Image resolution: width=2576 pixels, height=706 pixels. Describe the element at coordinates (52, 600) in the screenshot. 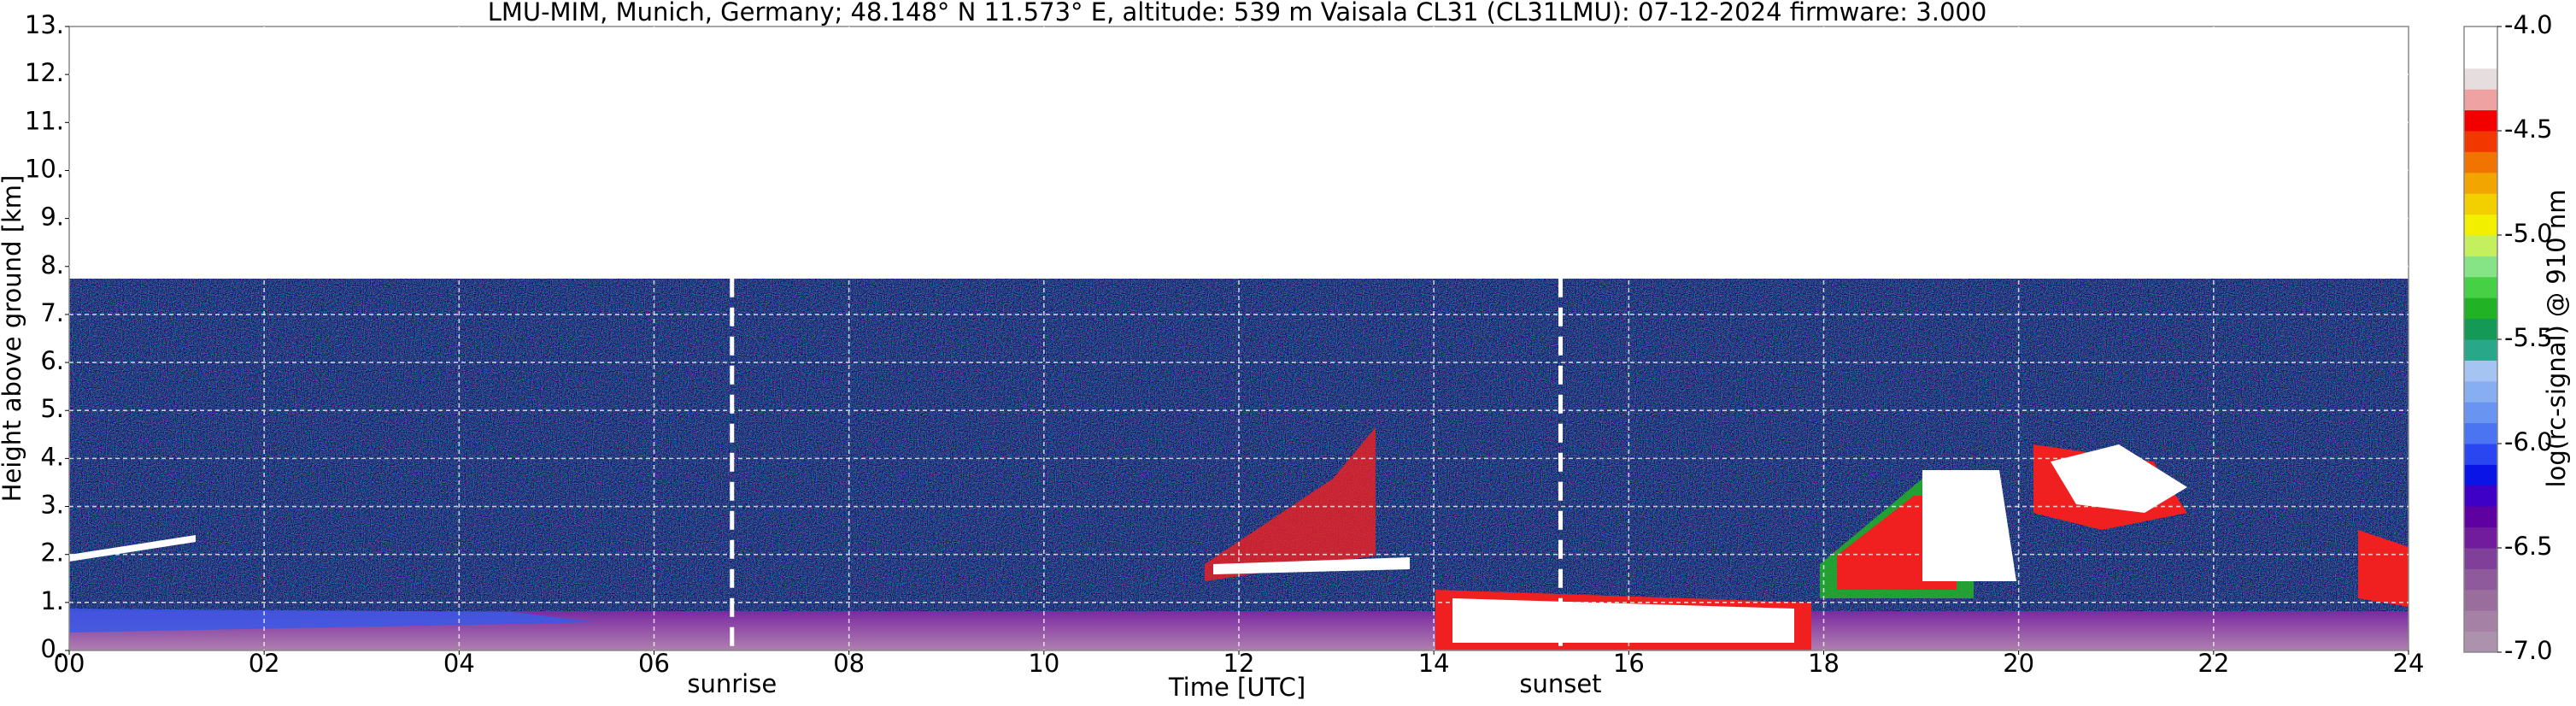

I see `y-tick-label: 1.` at that location.